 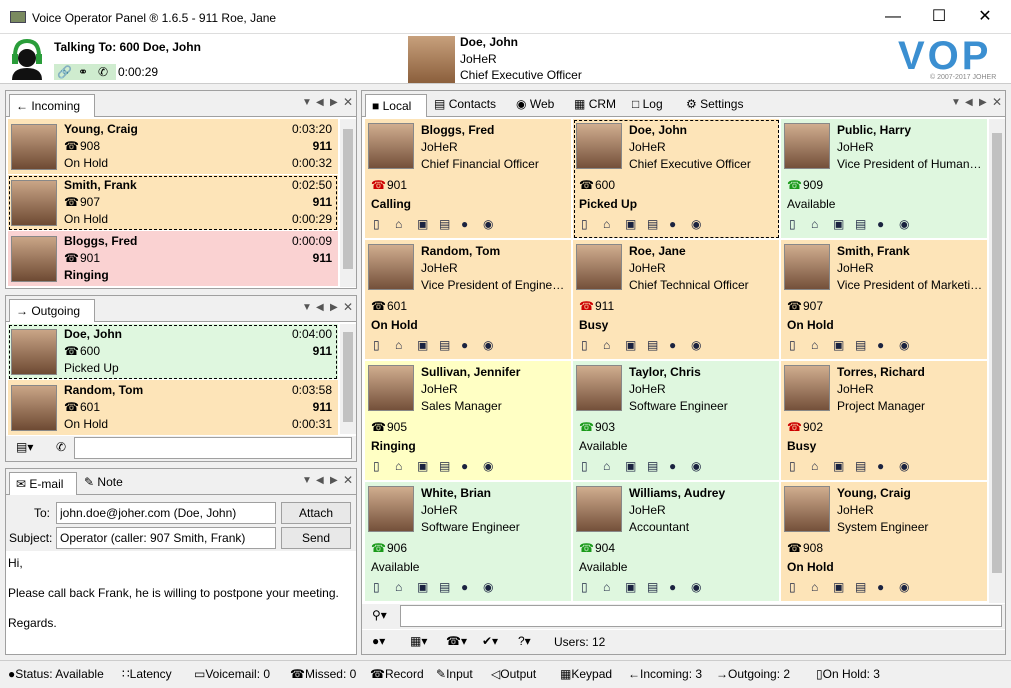 What do you see at coordinates (465, 104) in the screenshot?
I see `tab-contacts: ▤ Contacts` at bounding box center [465, 104].